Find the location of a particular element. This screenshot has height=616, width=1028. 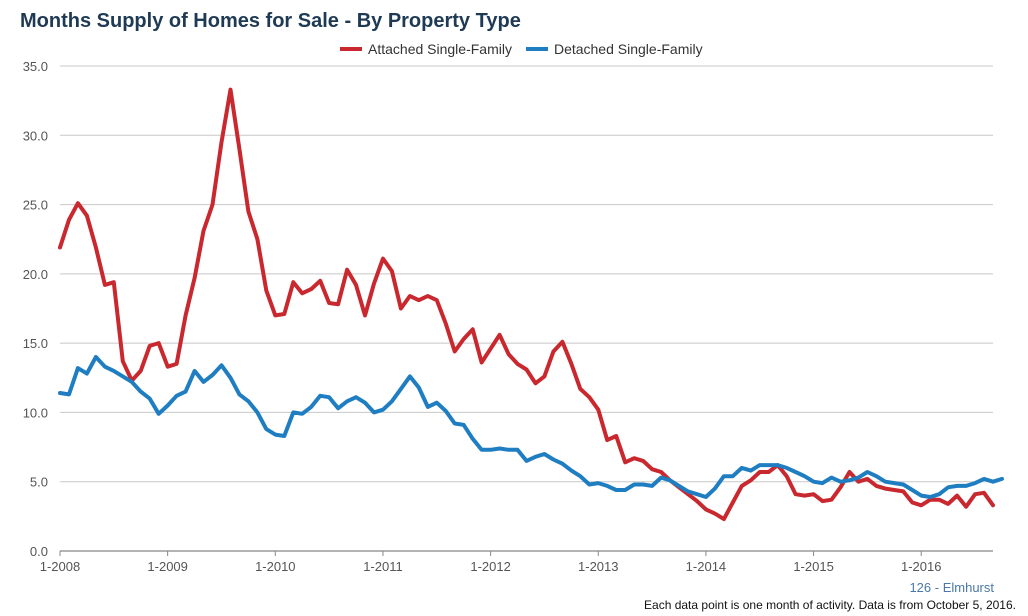

x-tick-label: 1-2016 is located at coordinates (921, 566).